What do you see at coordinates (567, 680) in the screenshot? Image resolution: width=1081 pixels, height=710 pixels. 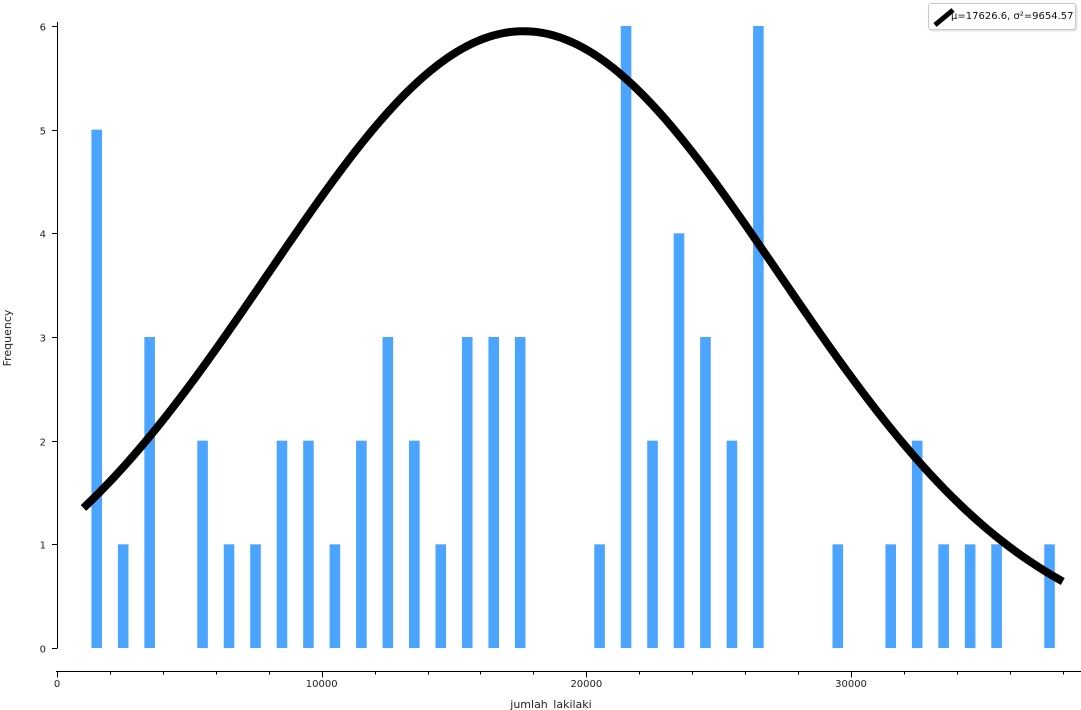 I see `x-axis: 0 10000 20000 30000` at bounding box center [567, 680].